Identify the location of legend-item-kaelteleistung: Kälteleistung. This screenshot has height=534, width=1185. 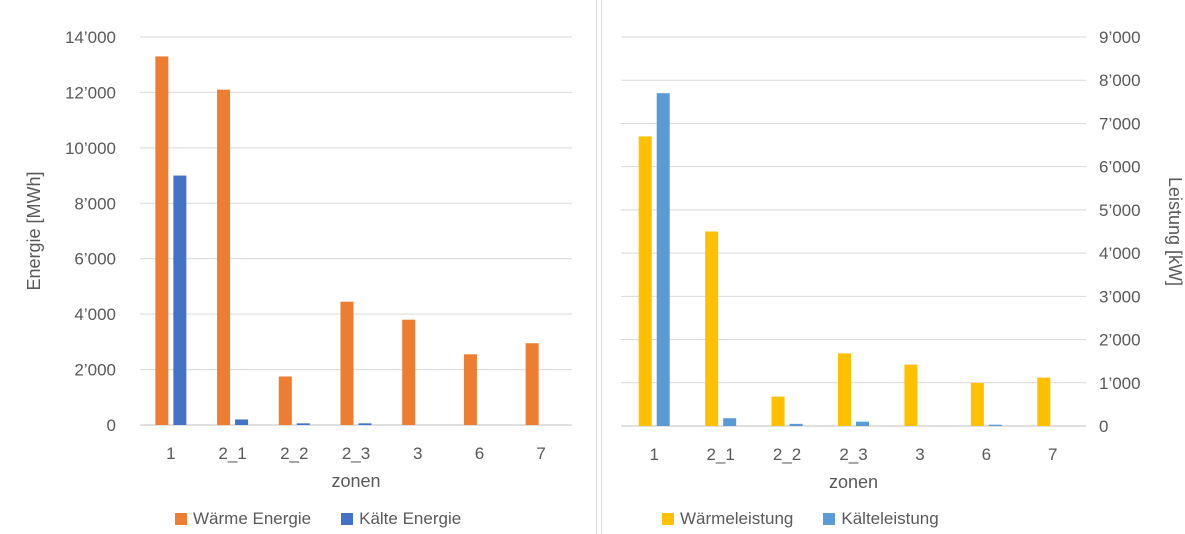
(881, 519).